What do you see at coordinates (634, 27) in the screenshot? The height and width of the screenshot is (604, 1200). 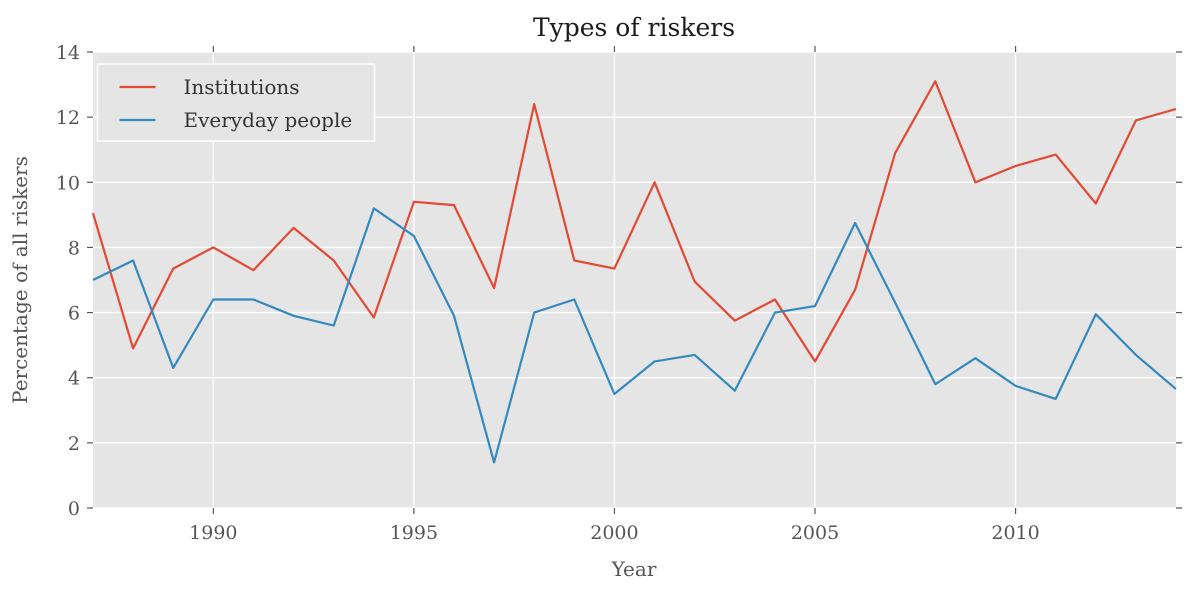 I see `chart-title: Types of riskers` at bounding box center [634, 27].